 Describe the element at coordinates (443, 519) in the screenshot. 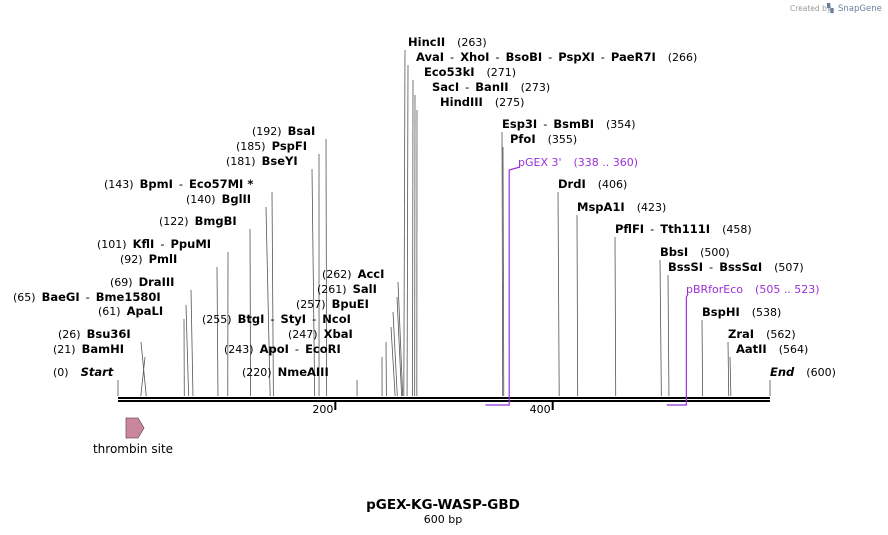

I see `map-length: 600 bp` at that location.